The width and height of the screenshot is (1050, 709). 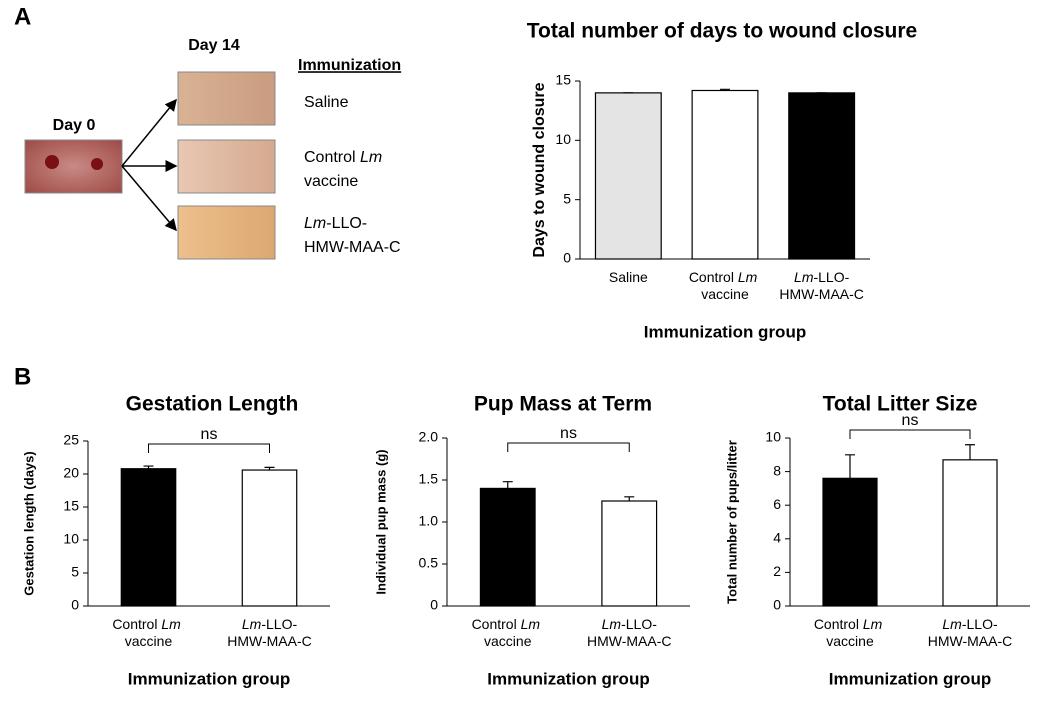 I want to click on chart-title: Total number of days to wound closure, so click(x=722, y=31).